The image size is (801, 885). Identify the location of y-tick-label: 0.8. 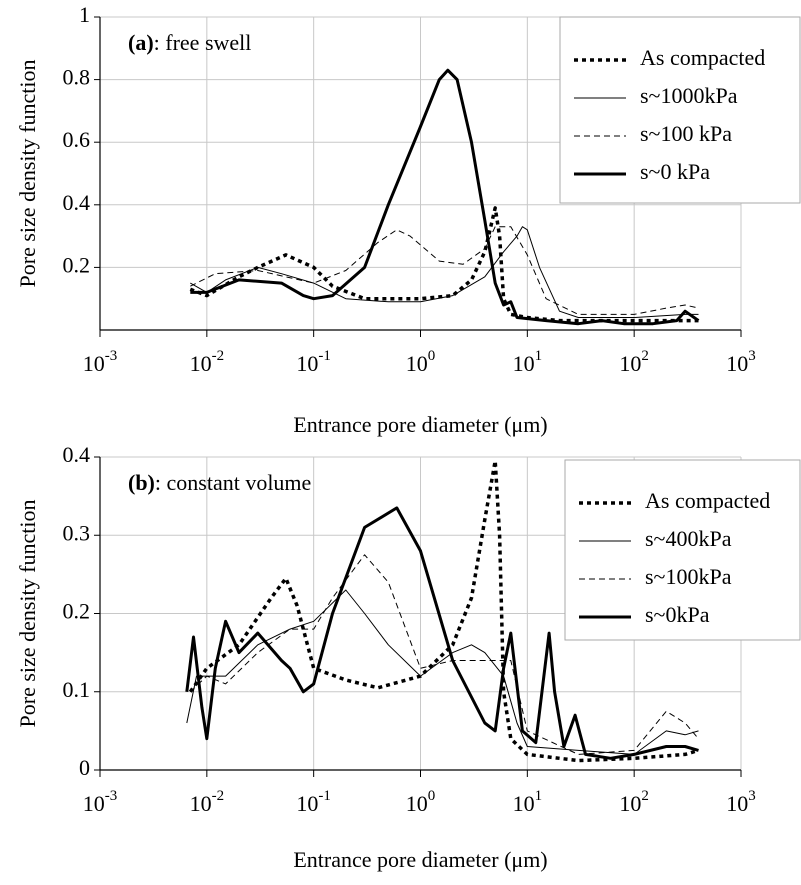
(77, 77).